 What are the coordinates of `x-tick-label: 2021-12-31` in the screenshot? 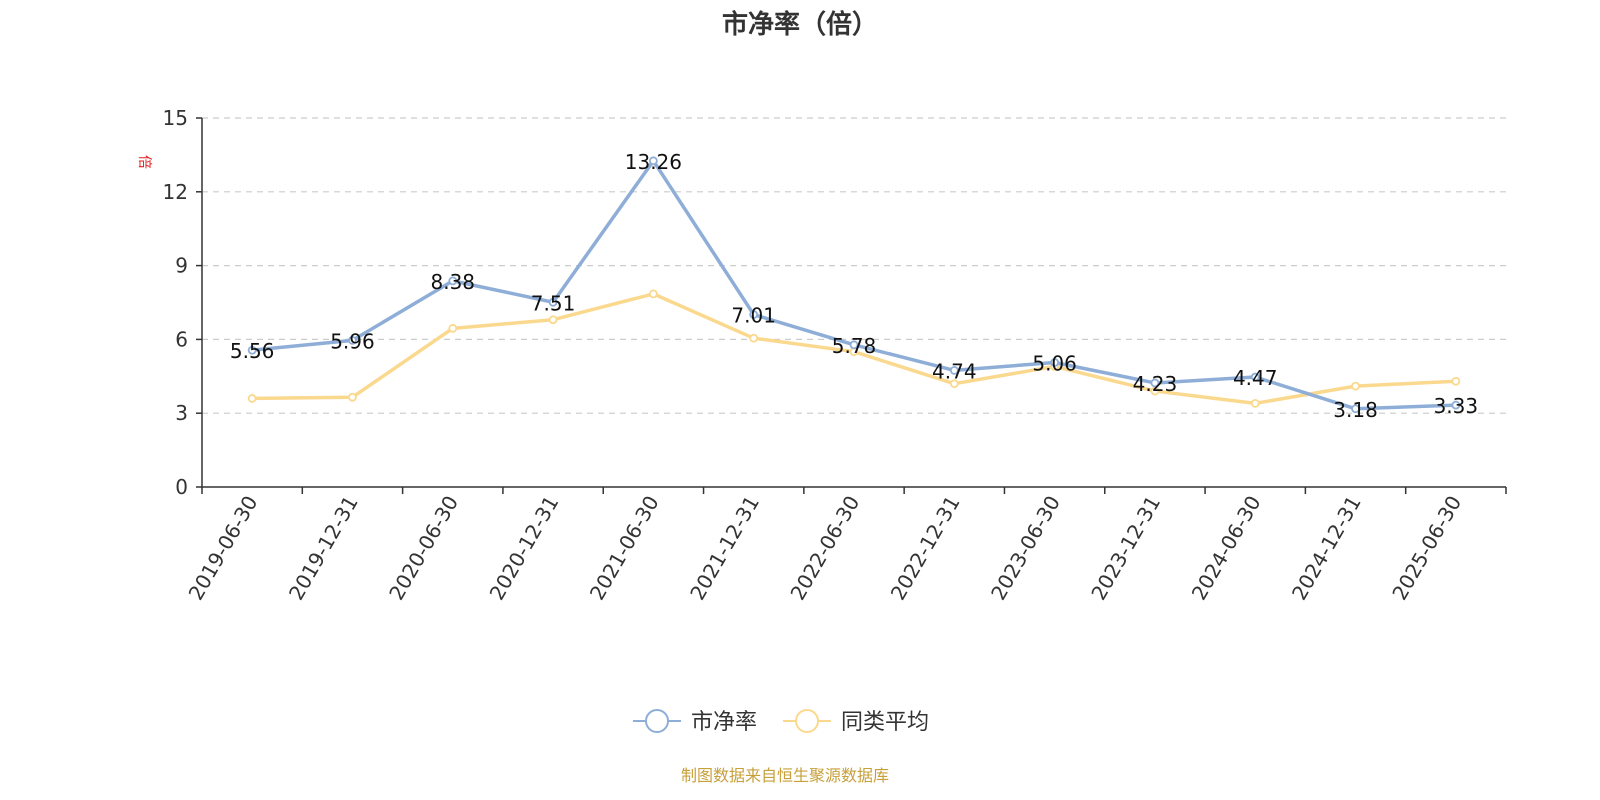 It's located at (724, 548).